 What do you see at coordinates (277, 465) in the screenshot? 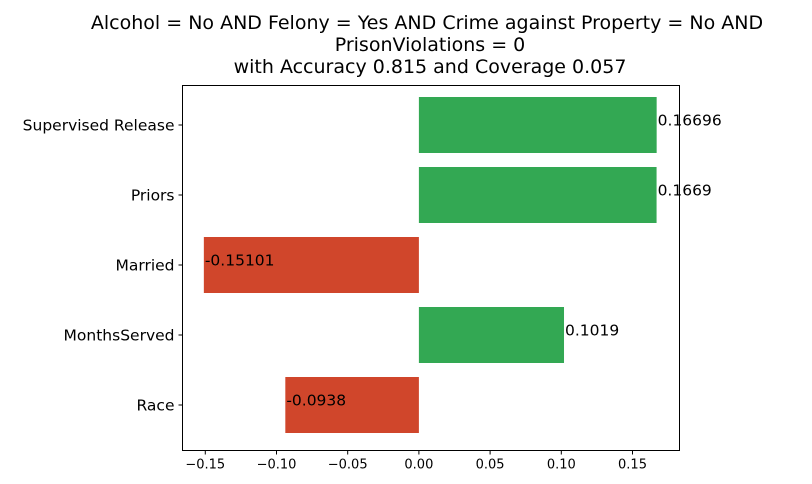
I see `xtick-label-1: −0.10` at bounding box center [277, 465].